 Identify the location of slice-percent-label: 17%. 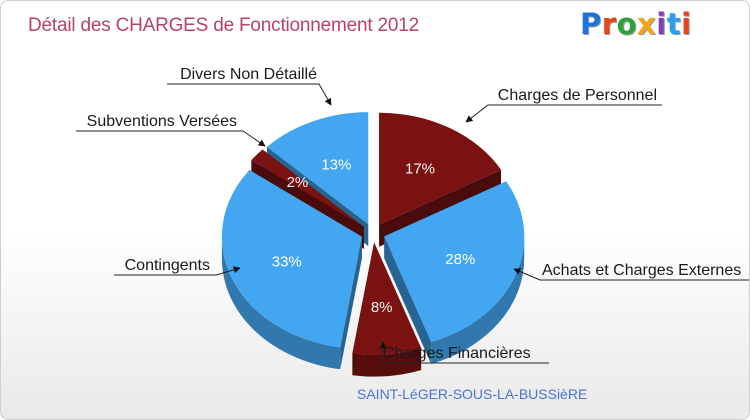
(420, 169).